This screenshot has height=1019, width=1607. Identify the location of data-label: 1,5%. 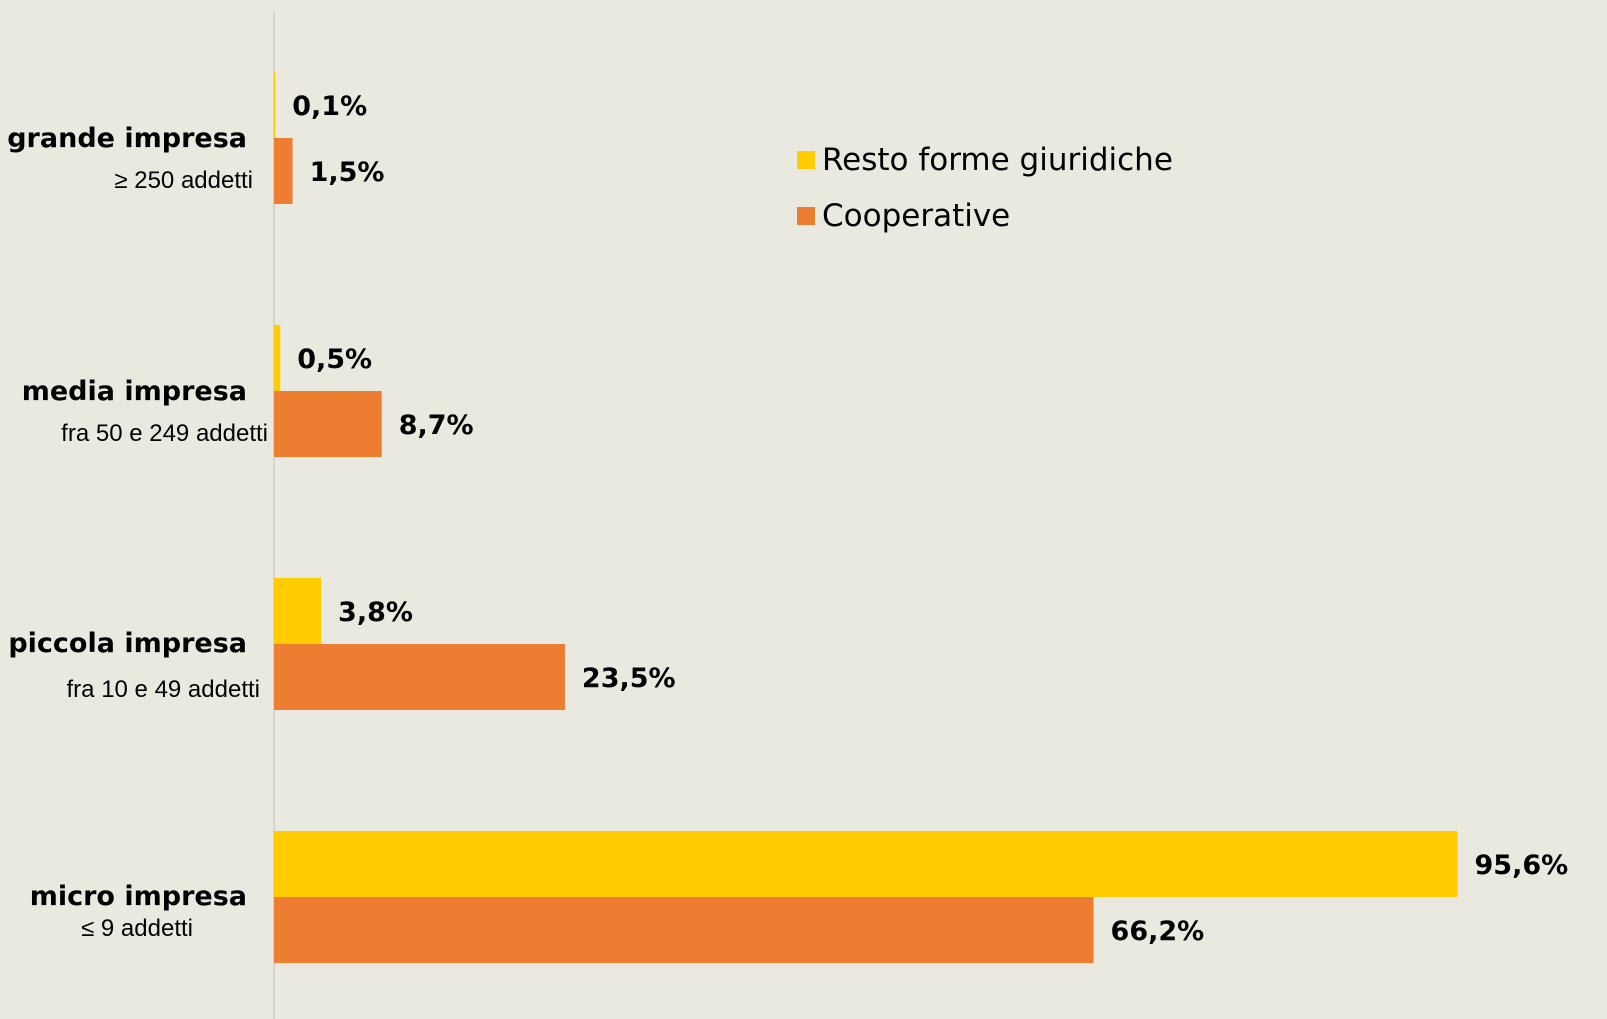
(347, 172).